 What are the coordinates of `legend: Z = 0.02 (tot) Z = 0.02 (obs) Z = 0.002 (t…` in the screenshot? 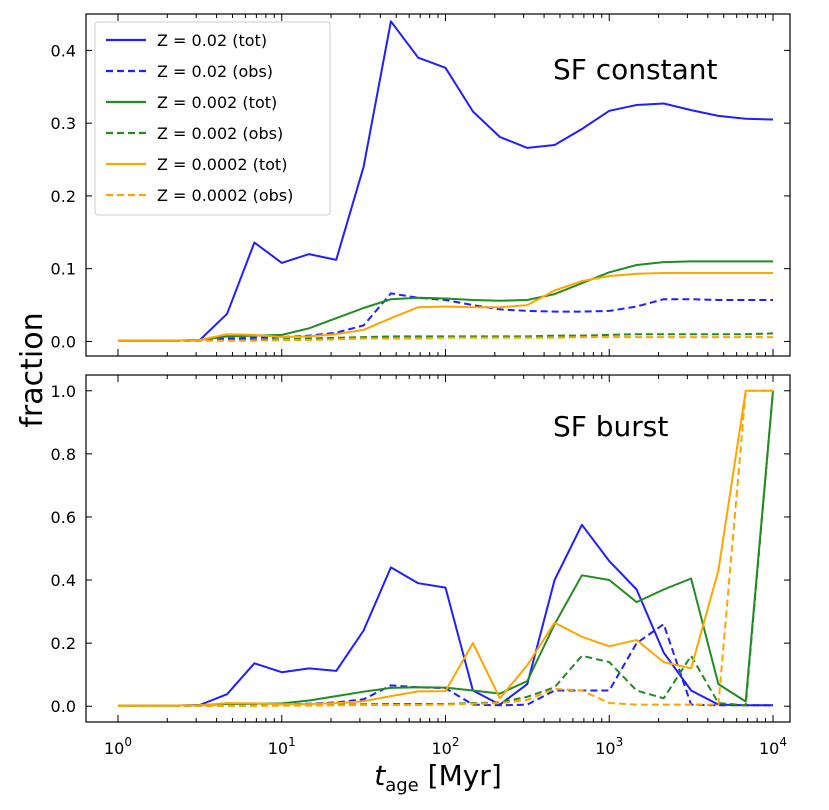 It's located at (212, 118).